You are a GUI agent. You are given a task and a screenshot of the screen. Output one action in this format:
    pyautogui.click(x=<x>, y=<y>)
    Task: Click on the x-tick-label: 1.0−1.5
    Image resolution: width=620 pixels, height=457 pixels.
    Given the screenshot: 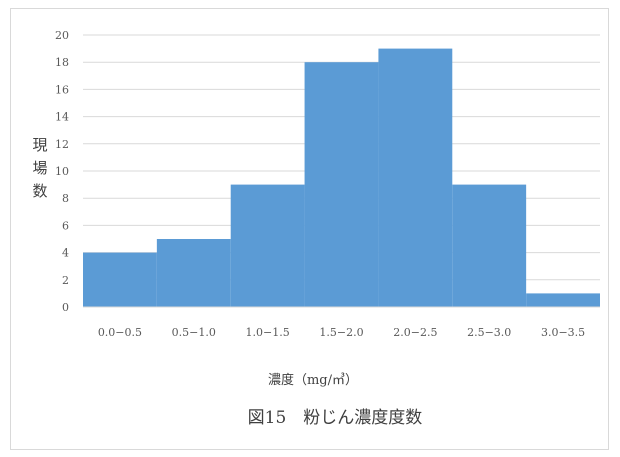 What is the action you would take?
    pyautogui.click(x=268, y=332)
    